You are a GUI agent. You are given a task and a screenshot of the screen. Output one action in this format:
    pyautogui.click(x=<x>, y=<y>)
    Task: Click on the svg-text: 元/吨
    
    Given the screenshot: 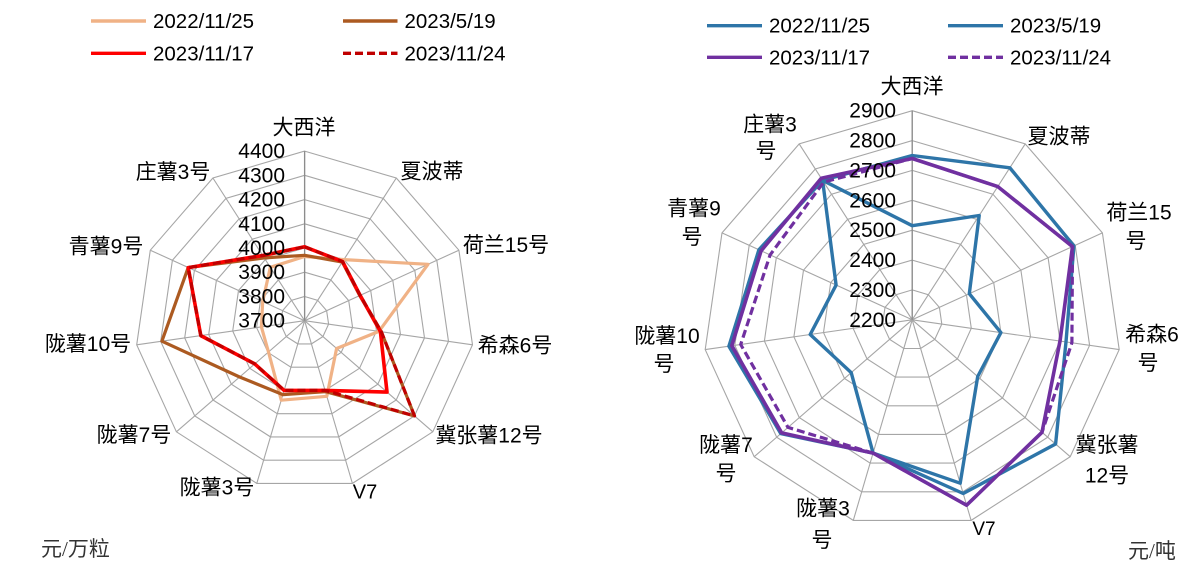 What is the action you would take?
    pyautogui.click(x=1152, y=551)
    